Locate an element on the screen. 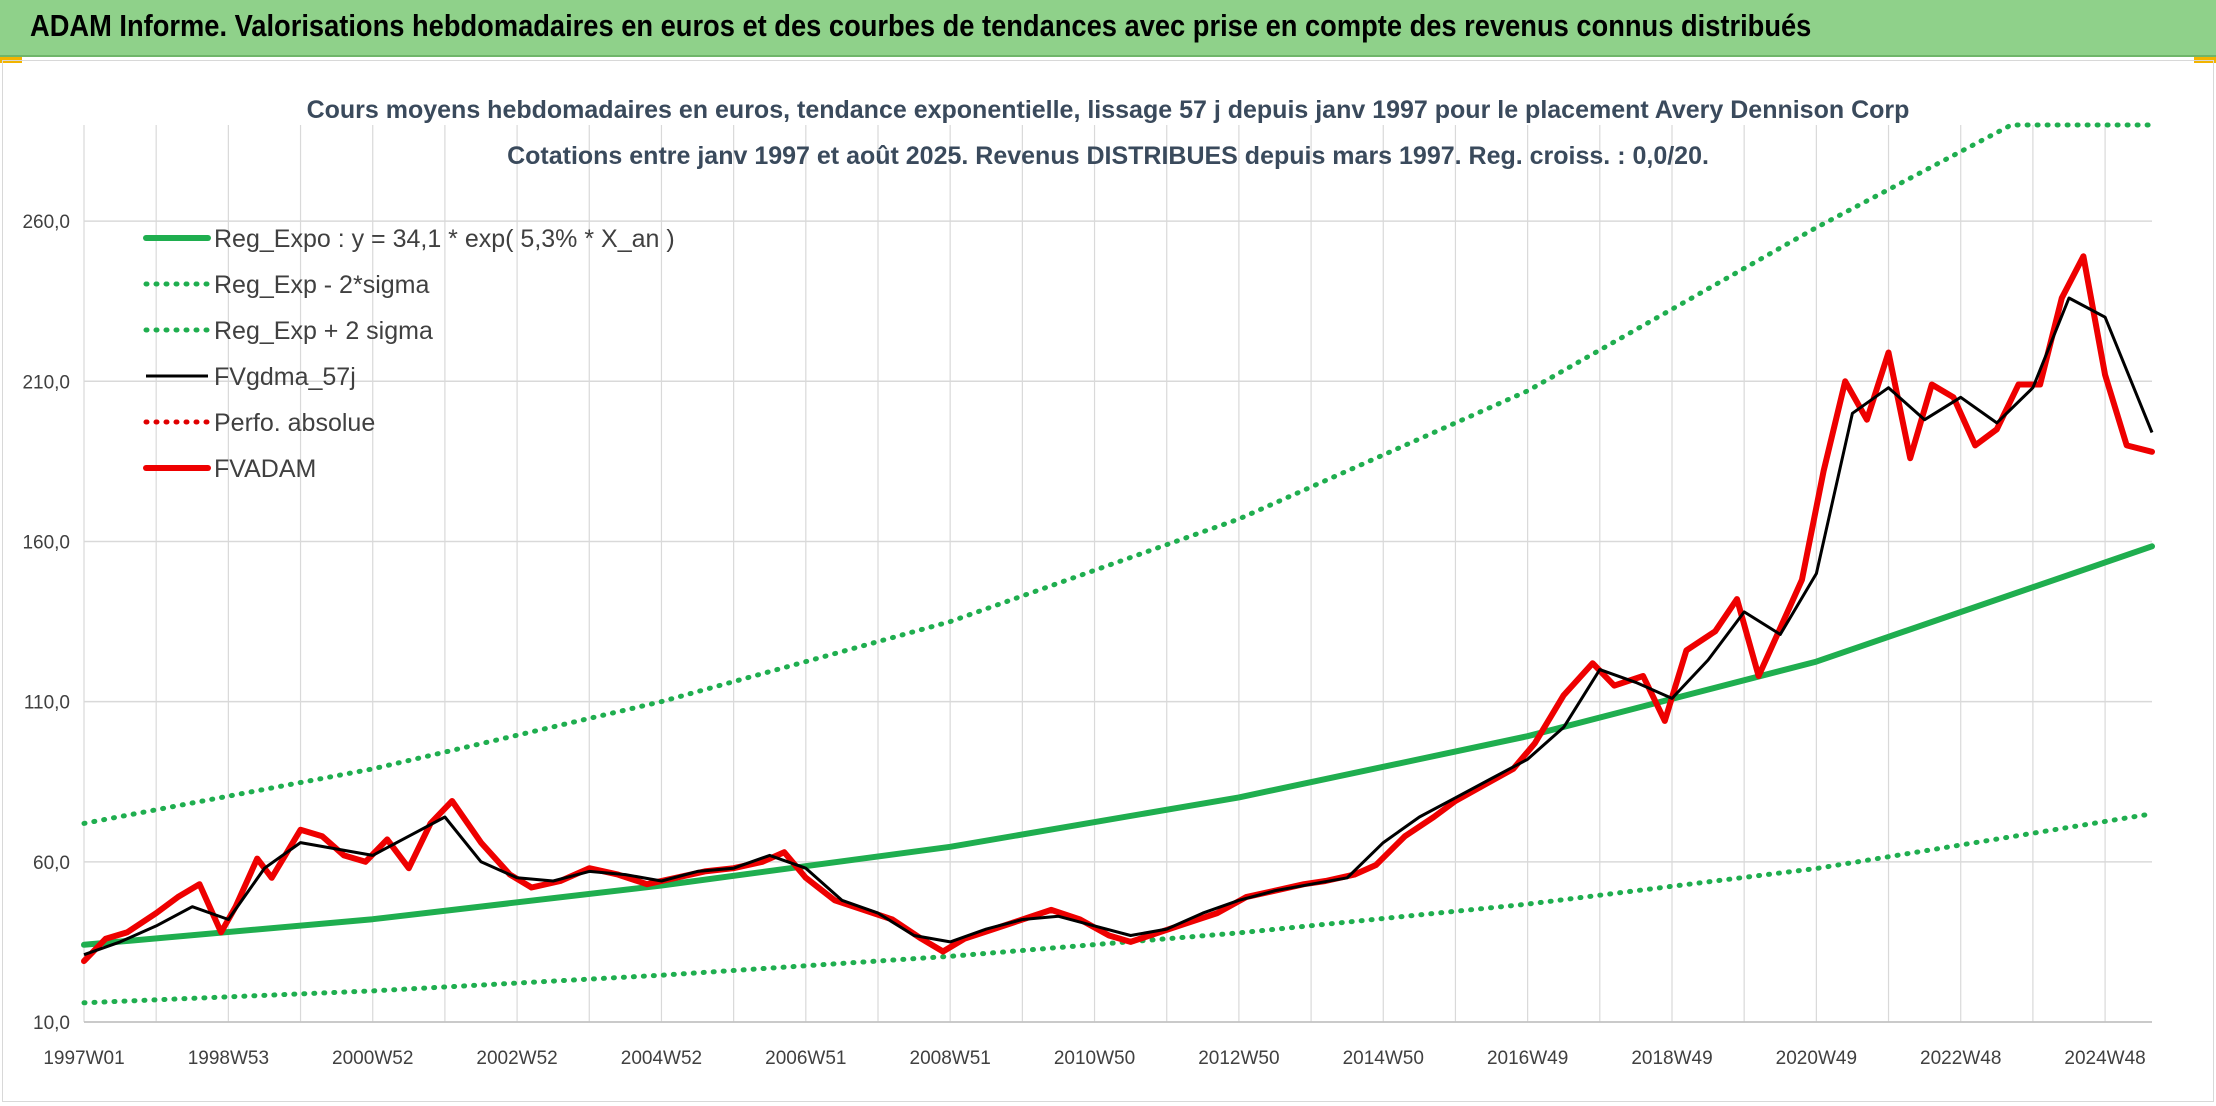 The height and width of the screenshot is (1106, 2216). x-tick-label: 2002W52 is located at coordinates (516, 1058).